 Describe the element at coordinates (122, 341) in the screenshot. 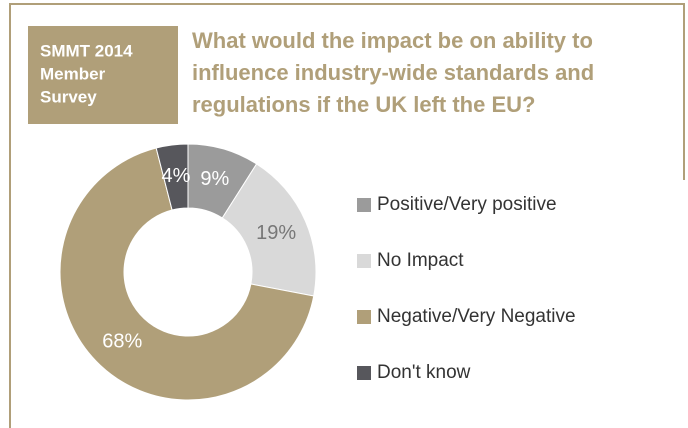

I see `data-label: 68%` at that location.